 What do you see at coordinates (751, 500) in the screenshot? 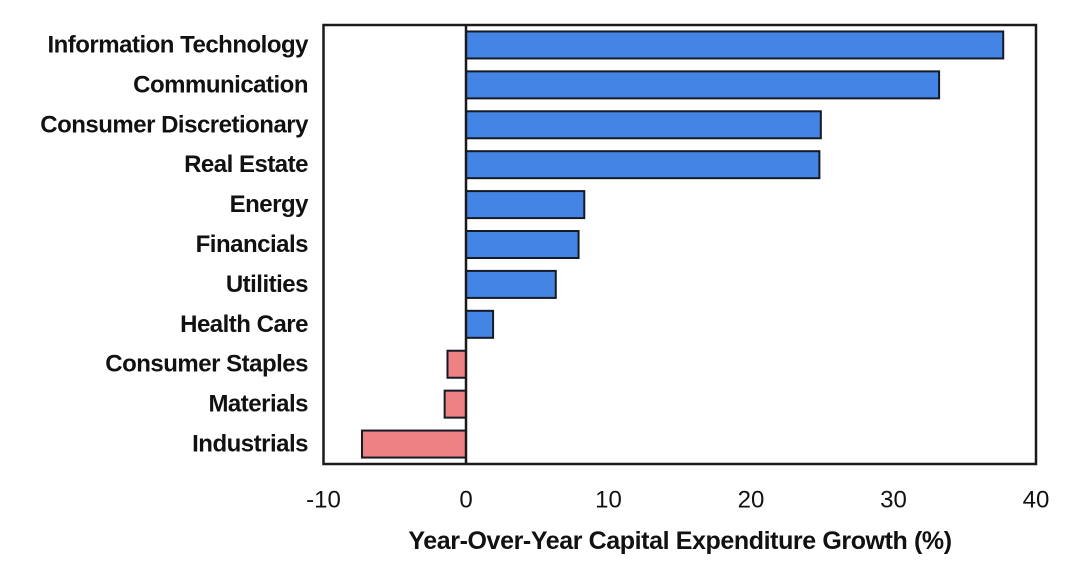
I see `x-tick-label-20: 20` at bounding box center [751, 500].